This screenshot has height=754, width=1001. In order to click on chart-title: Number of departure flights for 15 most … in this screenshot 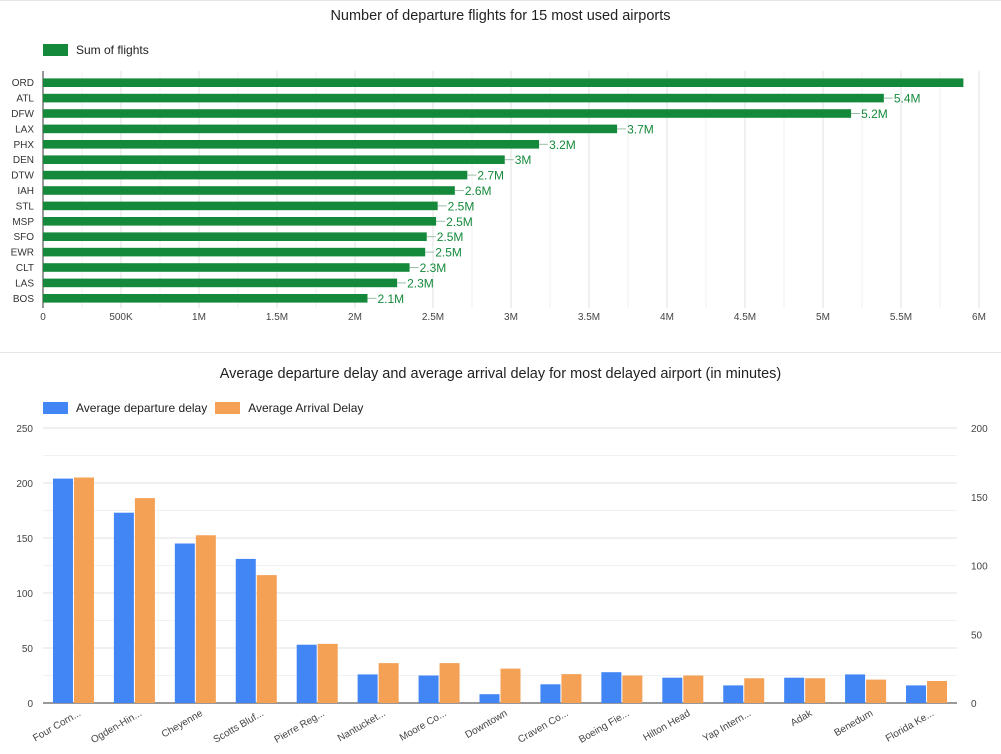, I will do `click(500, 16)`.